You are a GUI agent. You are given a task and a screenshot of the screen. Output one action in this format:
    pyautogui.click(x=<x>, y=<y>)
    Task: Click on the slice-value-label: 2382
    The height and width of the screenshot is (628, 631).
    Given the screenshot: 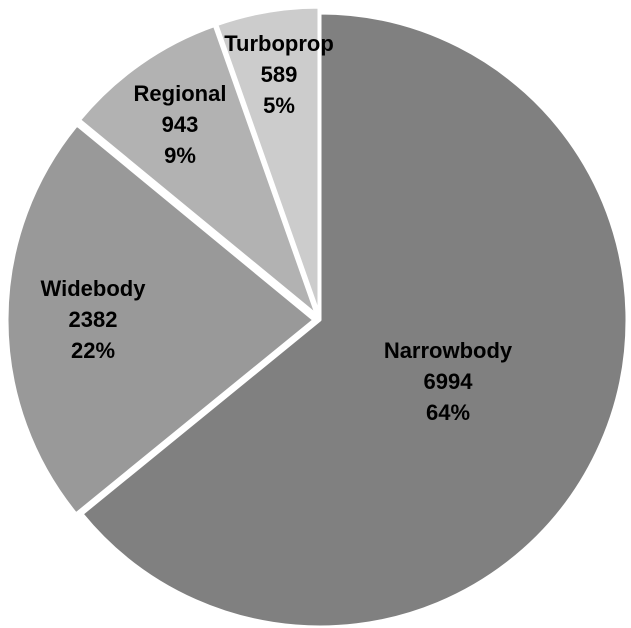 What is the action you would take?
    pyautogui.click(x=93, y=319)
    